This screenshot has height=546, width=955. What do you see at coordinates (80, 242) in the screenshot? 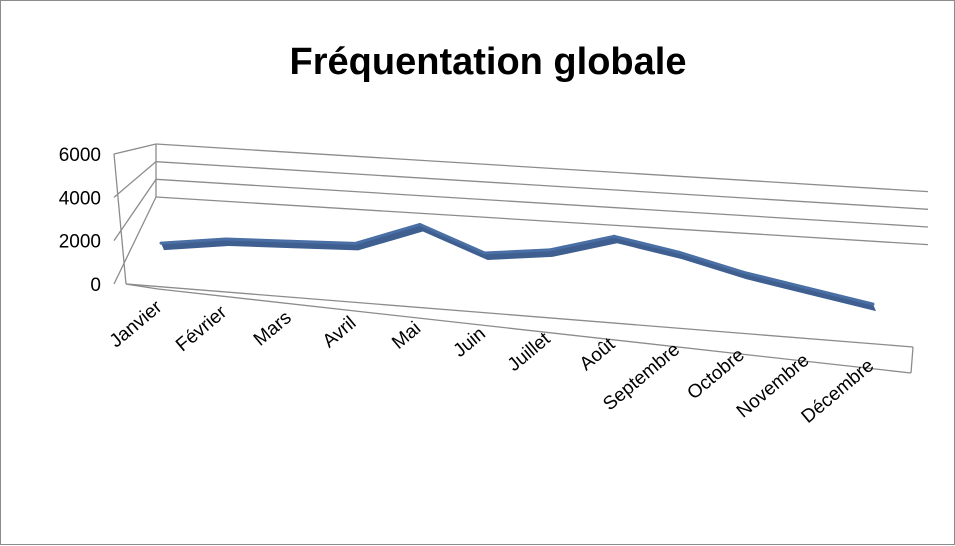
I see `y-tick-label: 2000` at bounding box center [80, 242].